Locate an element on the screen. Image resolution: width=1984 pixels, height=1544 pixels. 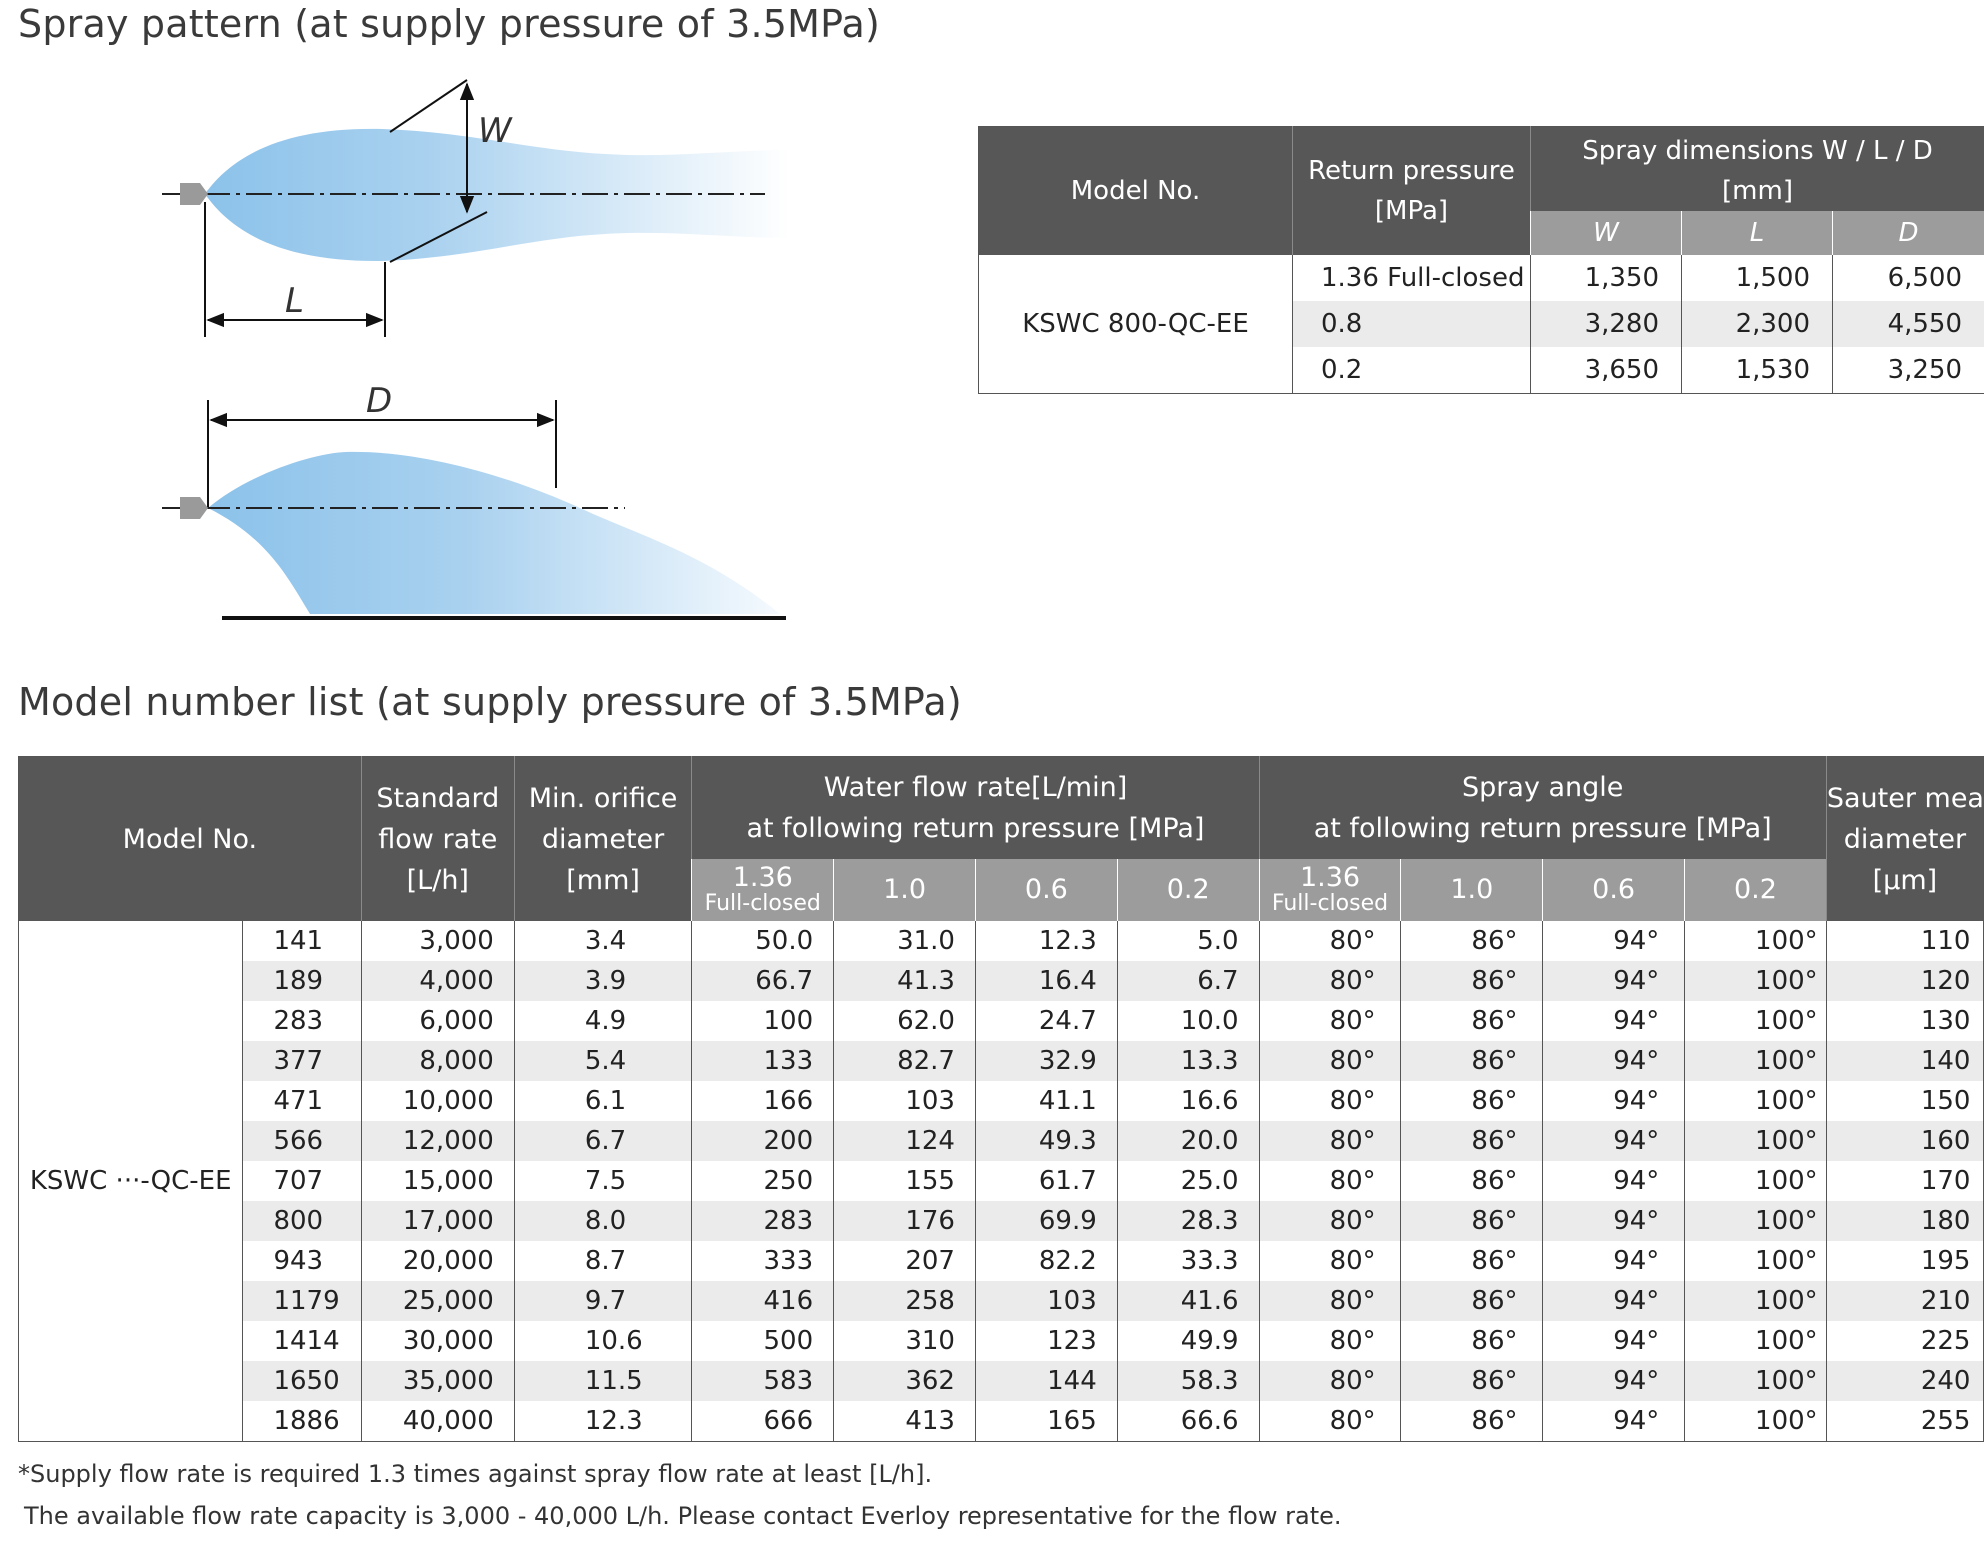
flow-1.0-cell: 207 is located at coordinates (904, 1261).